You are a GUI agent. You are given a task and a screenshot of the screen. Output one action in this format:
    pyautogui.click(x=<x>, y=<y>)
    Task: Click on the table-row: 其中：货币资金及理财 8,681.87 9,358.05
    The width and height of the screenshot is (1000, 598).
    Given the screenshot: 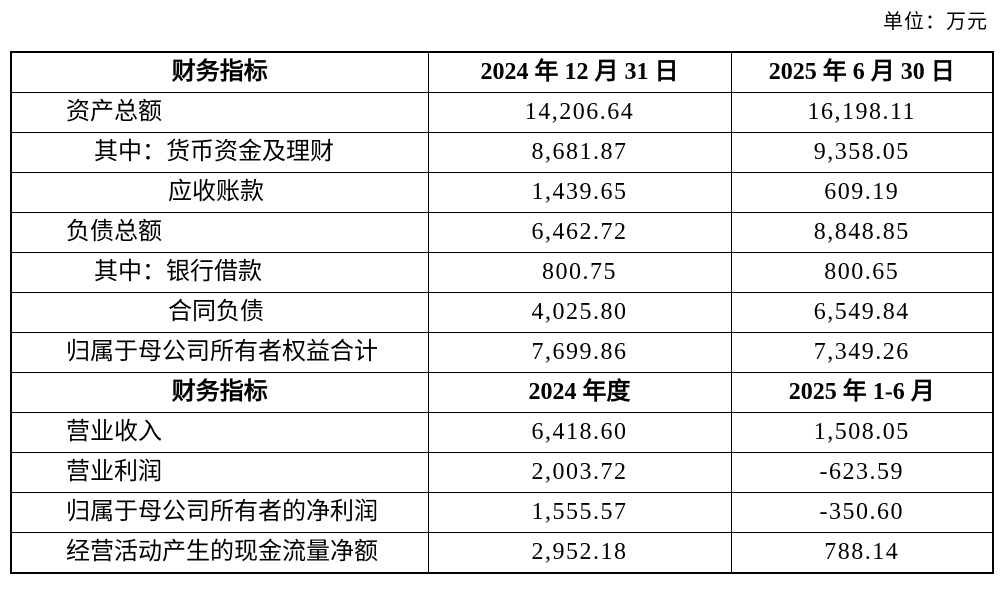 What is the action you would take?
    pyautogui.click(x=502, y=152)
    